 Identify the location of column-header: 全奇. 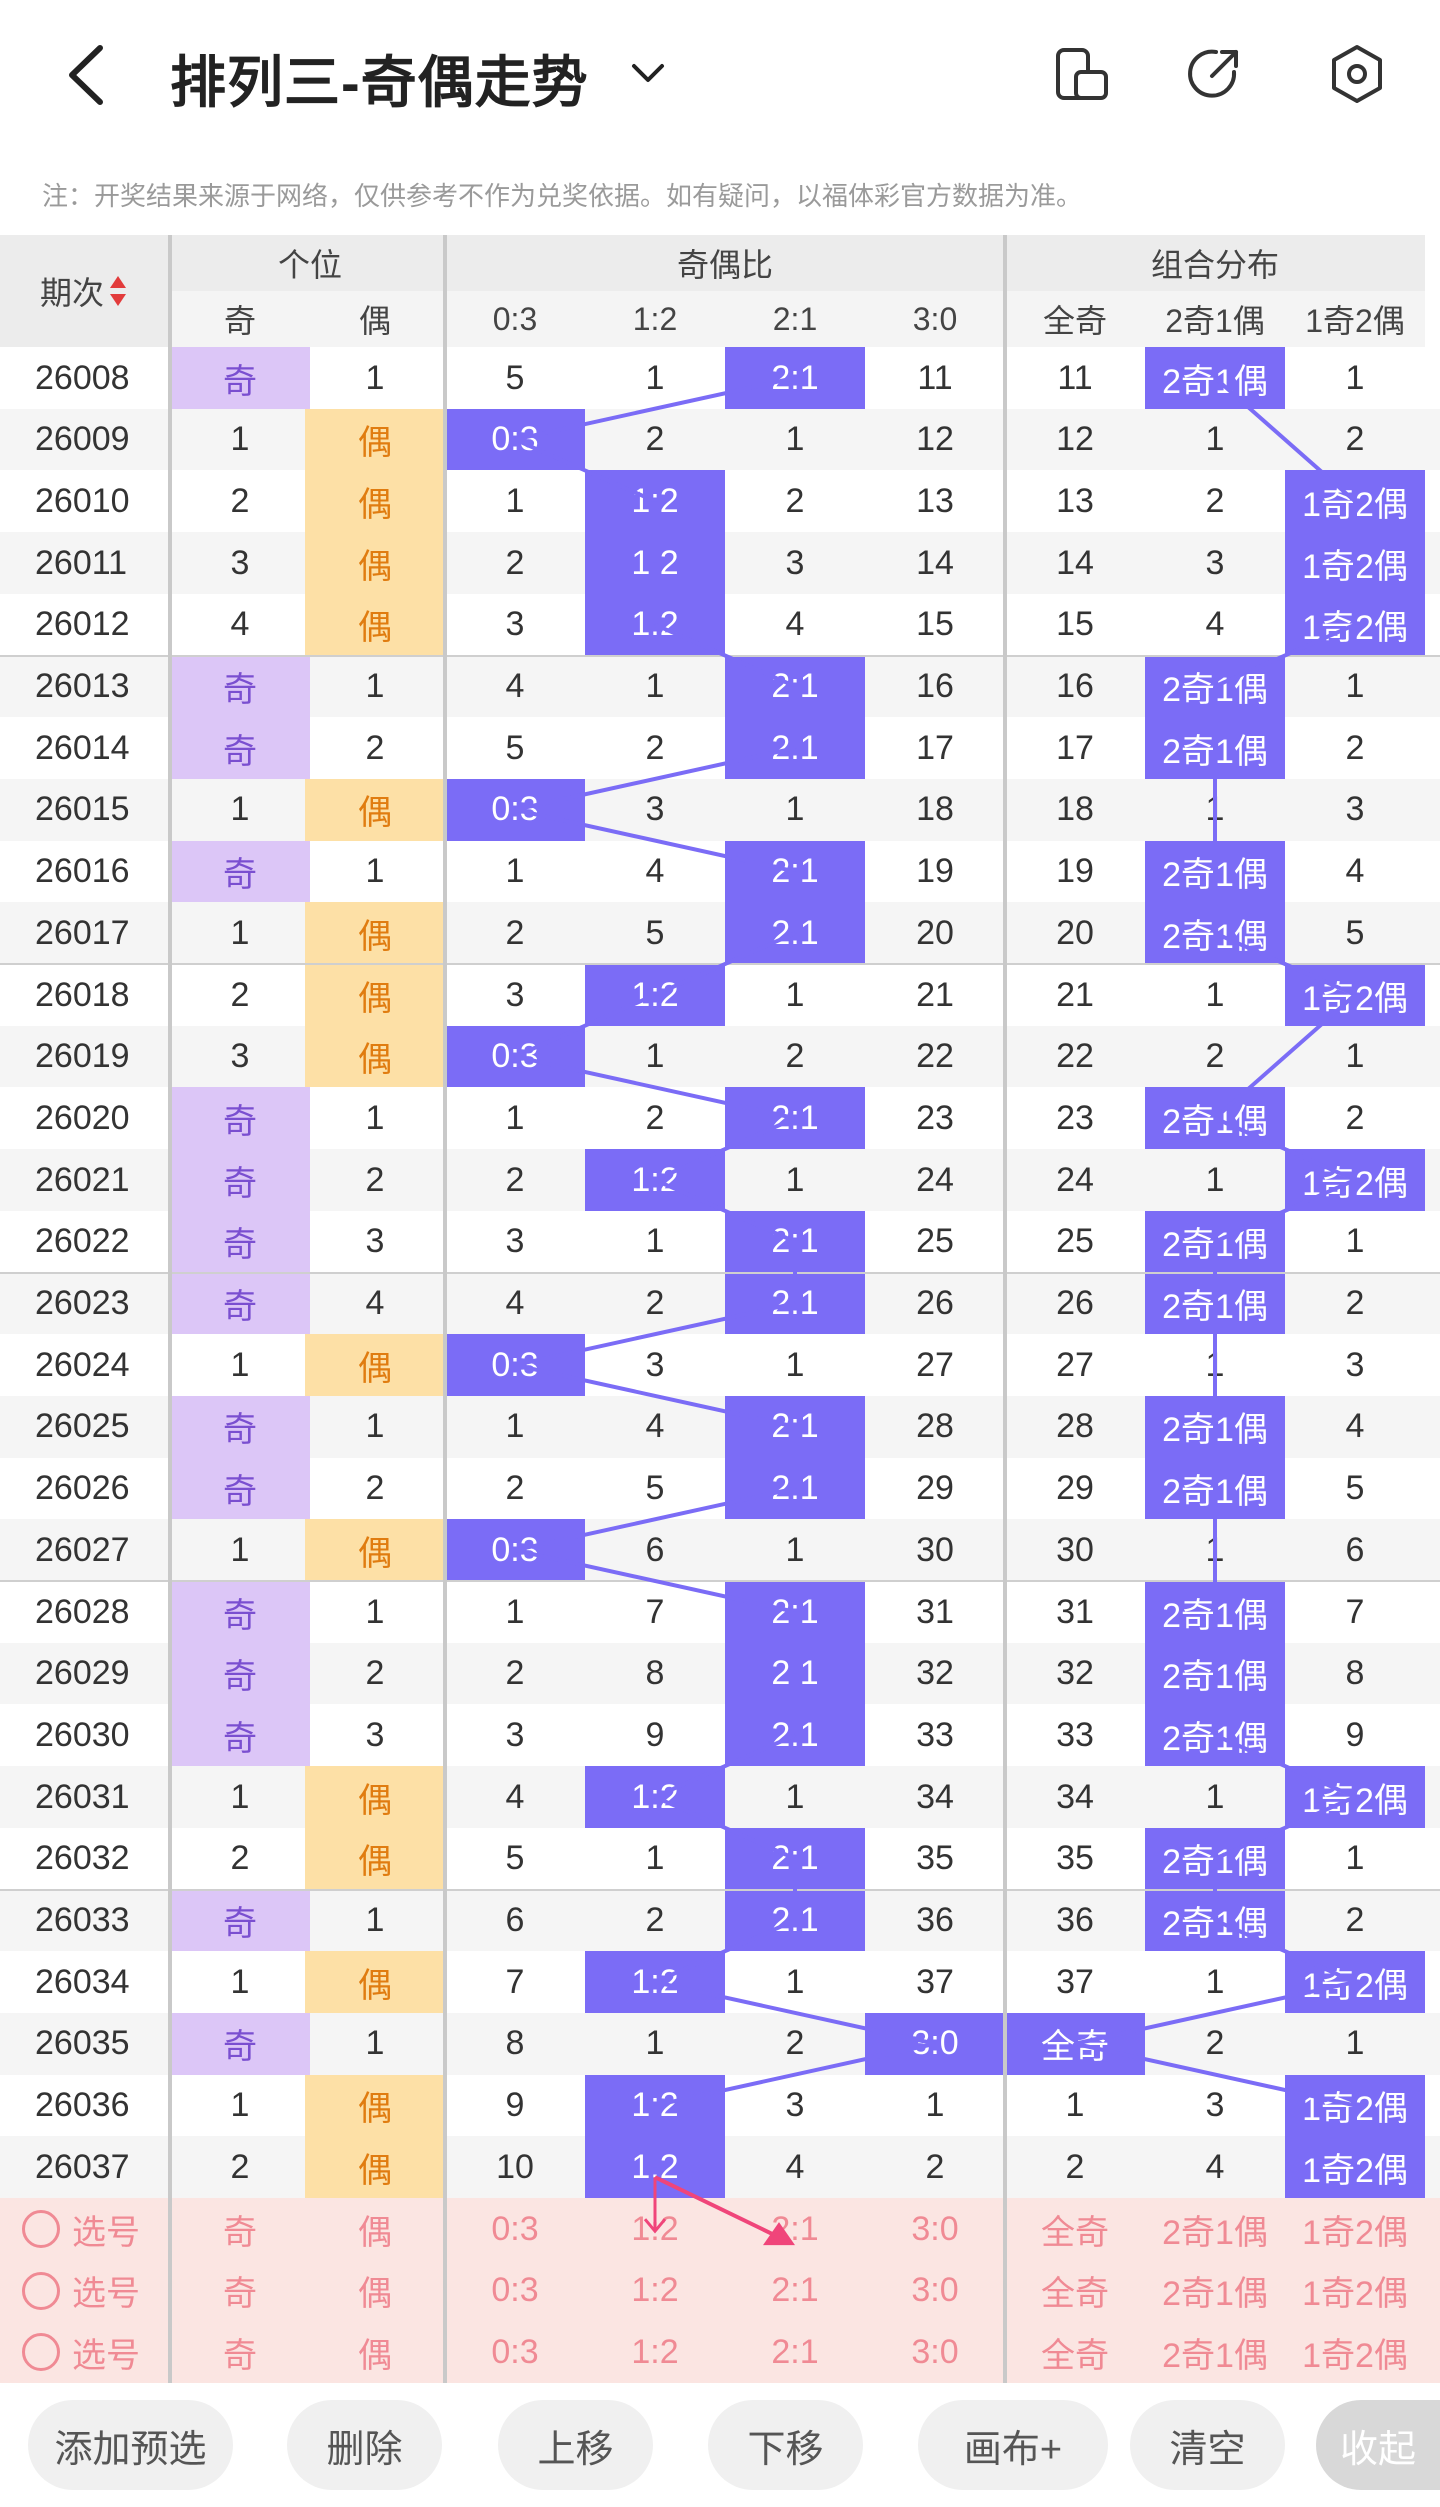
(1075, 319).